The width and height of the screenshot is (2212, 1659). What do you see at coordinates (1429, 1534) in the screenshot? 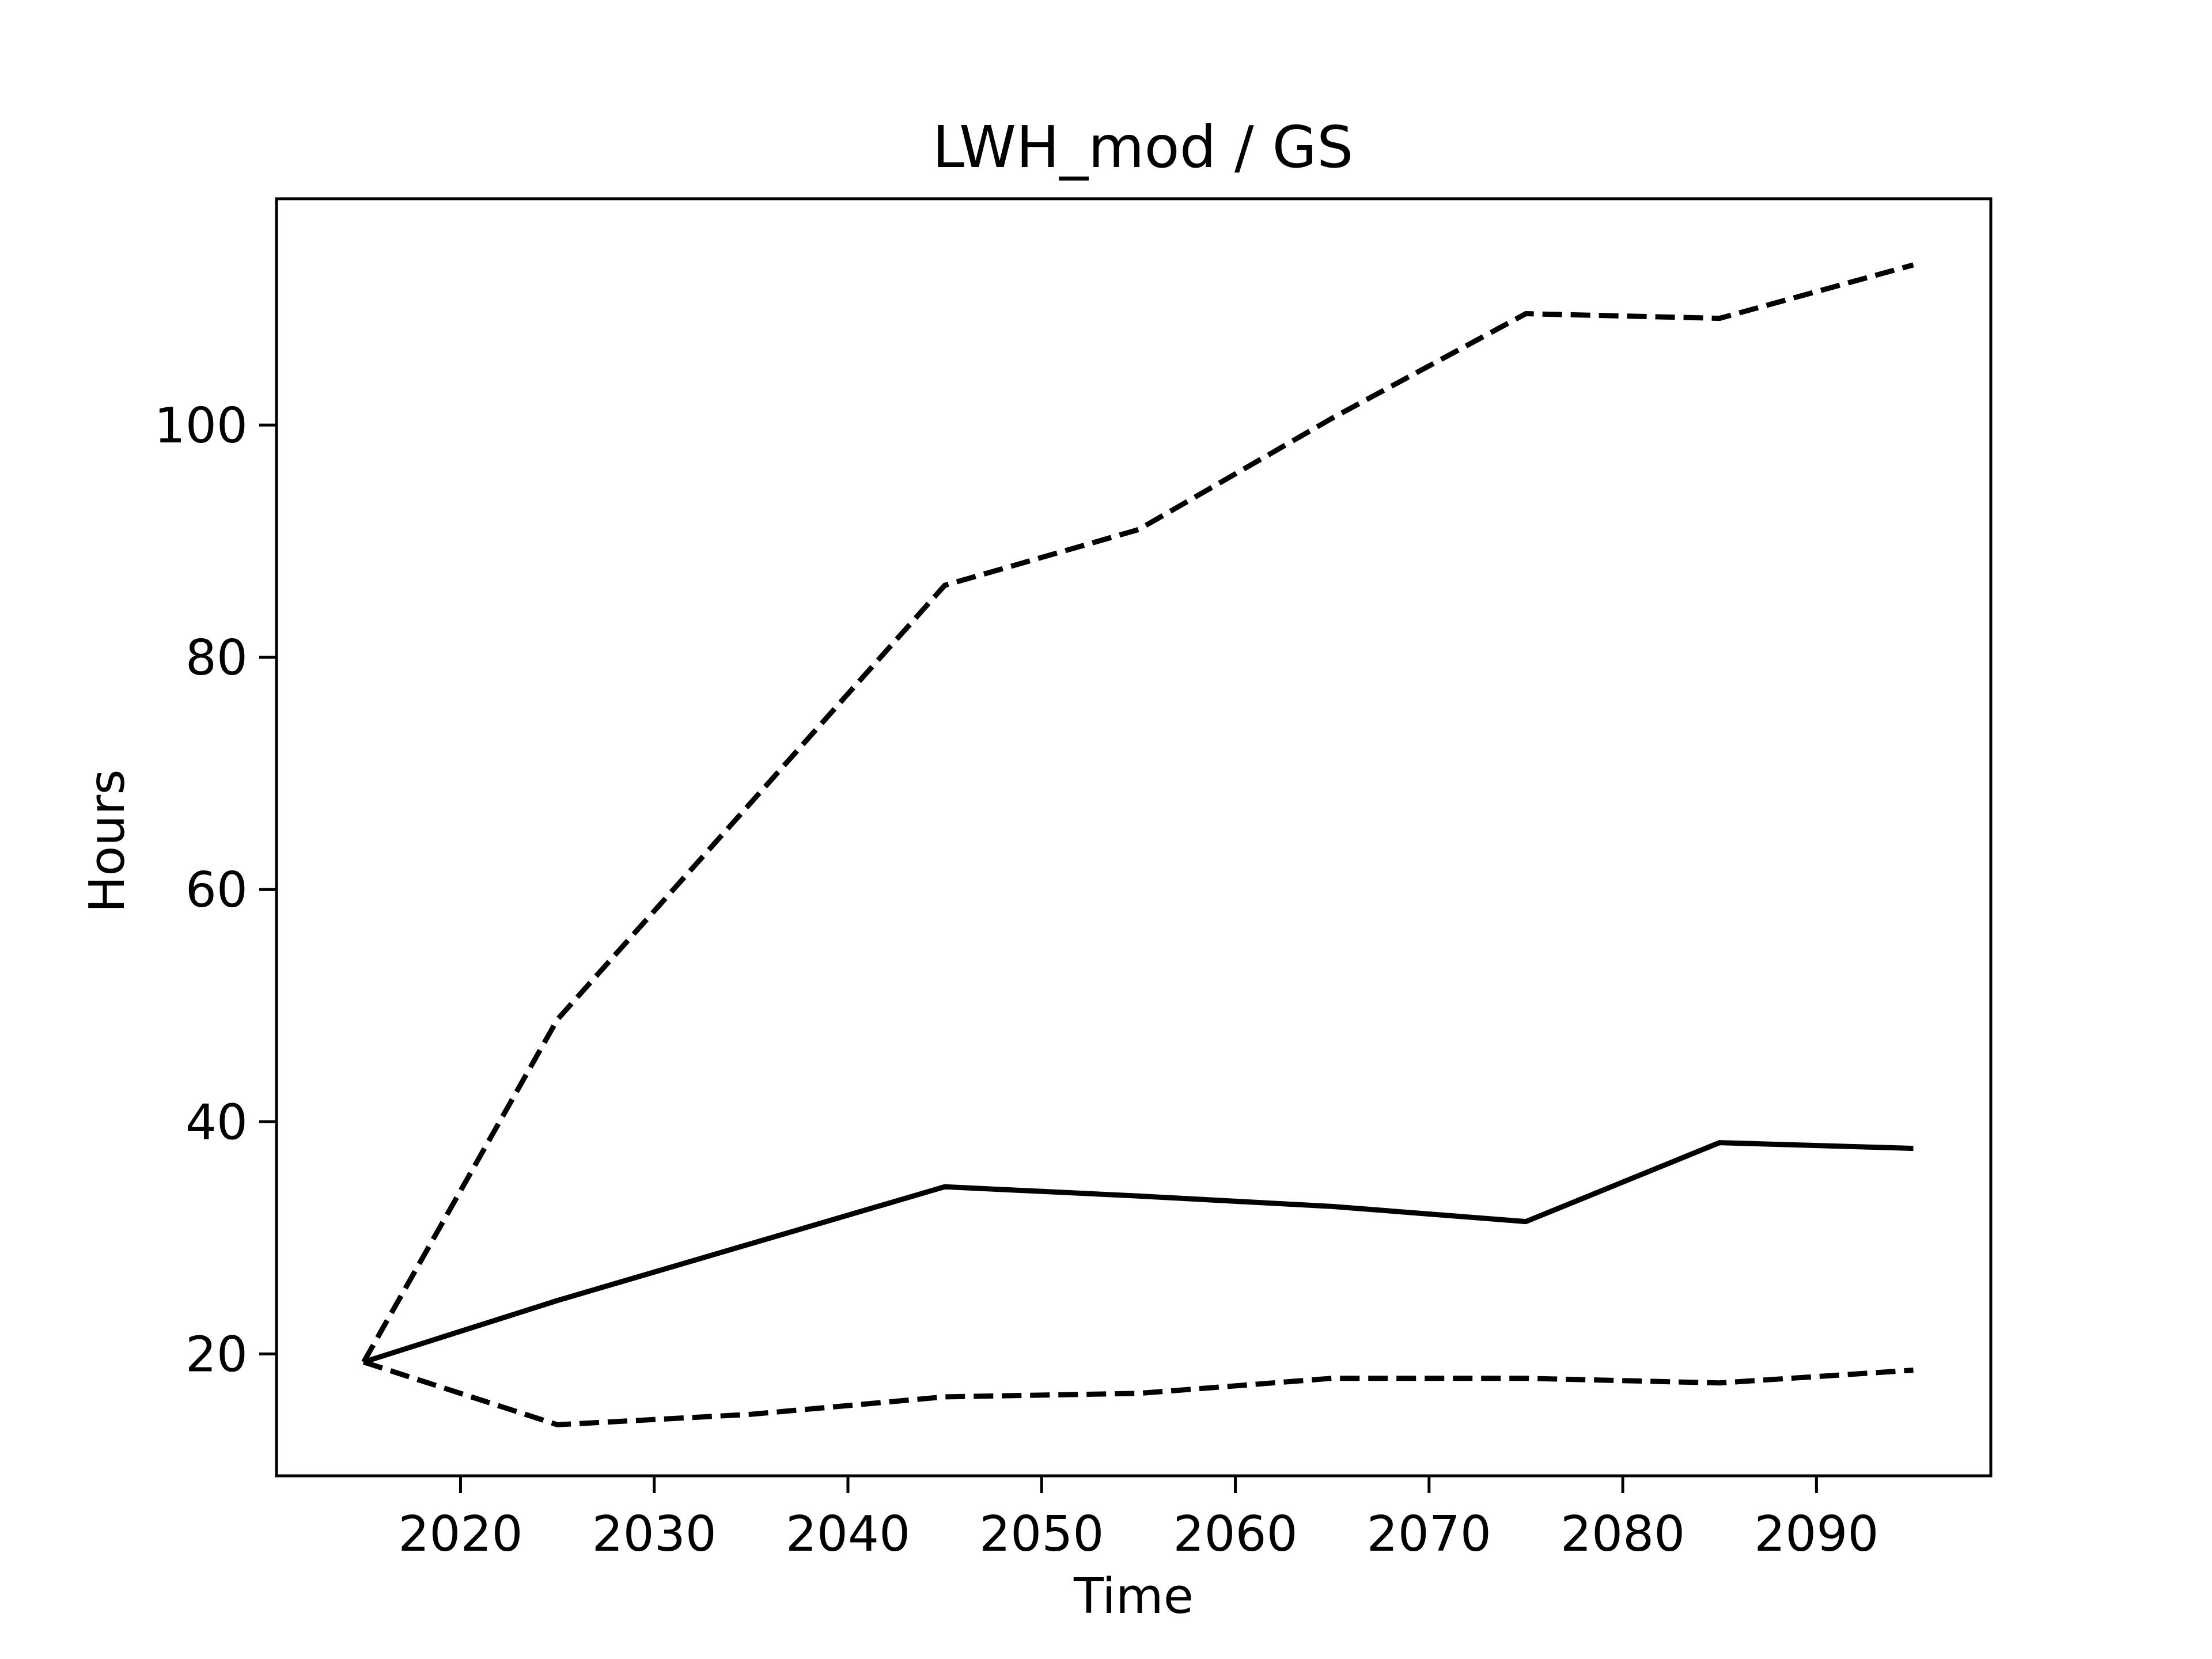
I see `x-tick-label: 2070` at bounding box center [1429, 1534].